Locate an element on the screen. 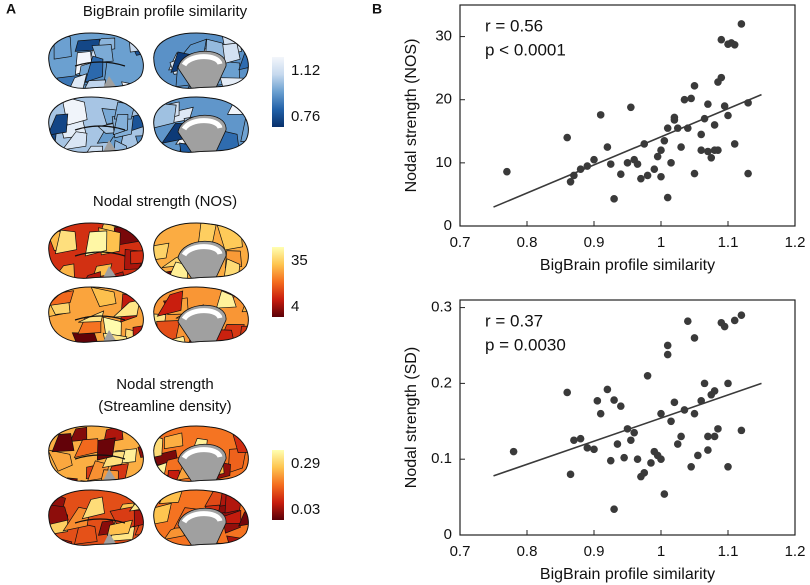  y-axis-title: Nodal strength (NOS) is located at coordinates (411, 116).